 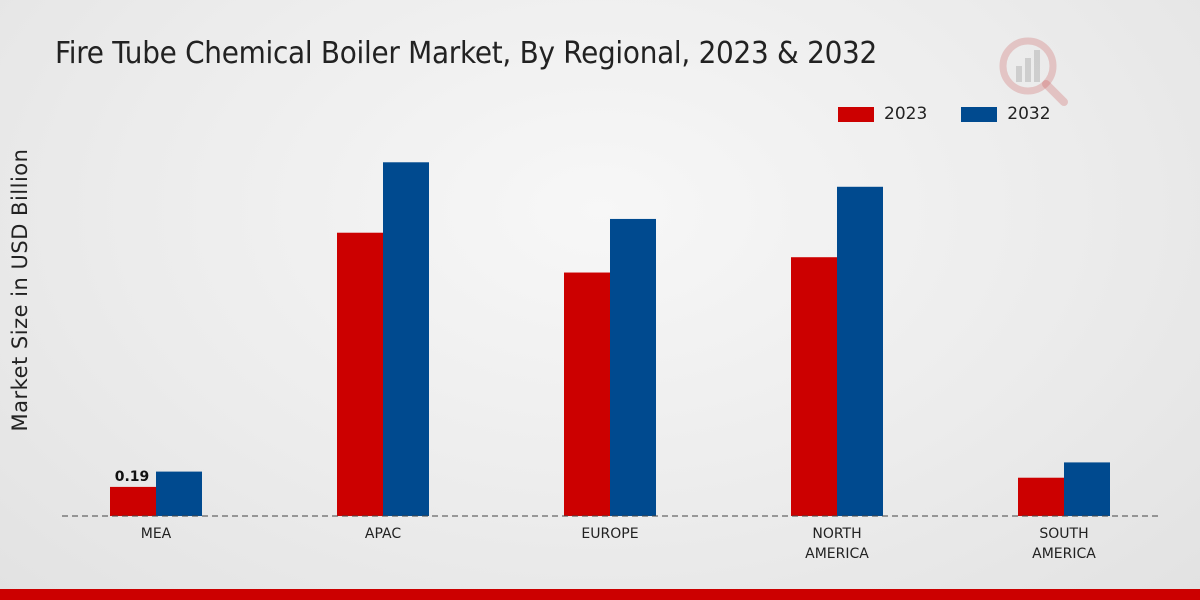 What do you see at coordinates (1041, 496) in the screenshot?
I see `bar-south-america-2023` at bounding box center [1041, 496].